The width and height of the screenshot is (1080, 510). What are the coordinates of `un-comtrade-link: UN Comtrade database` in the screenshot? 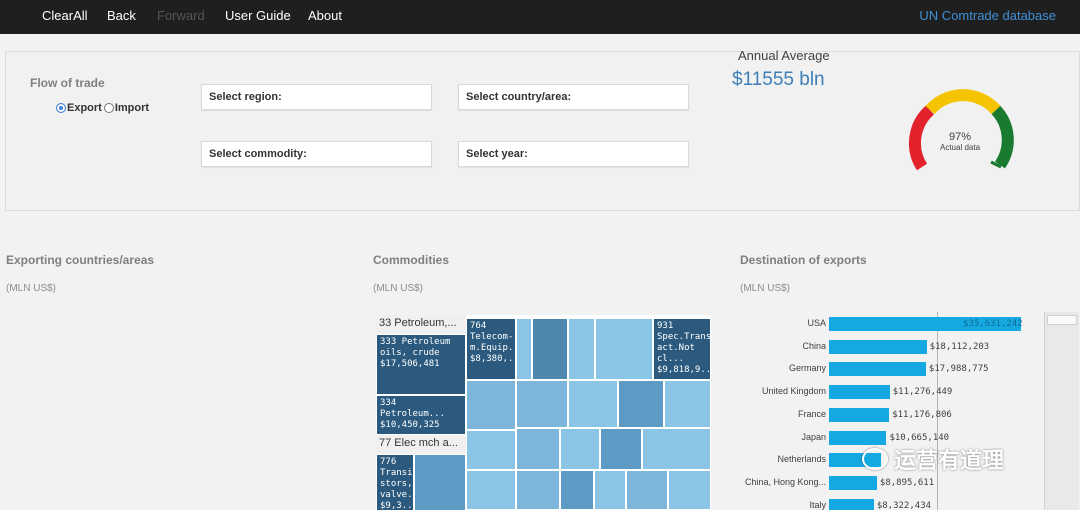 It's located at (987, 15).